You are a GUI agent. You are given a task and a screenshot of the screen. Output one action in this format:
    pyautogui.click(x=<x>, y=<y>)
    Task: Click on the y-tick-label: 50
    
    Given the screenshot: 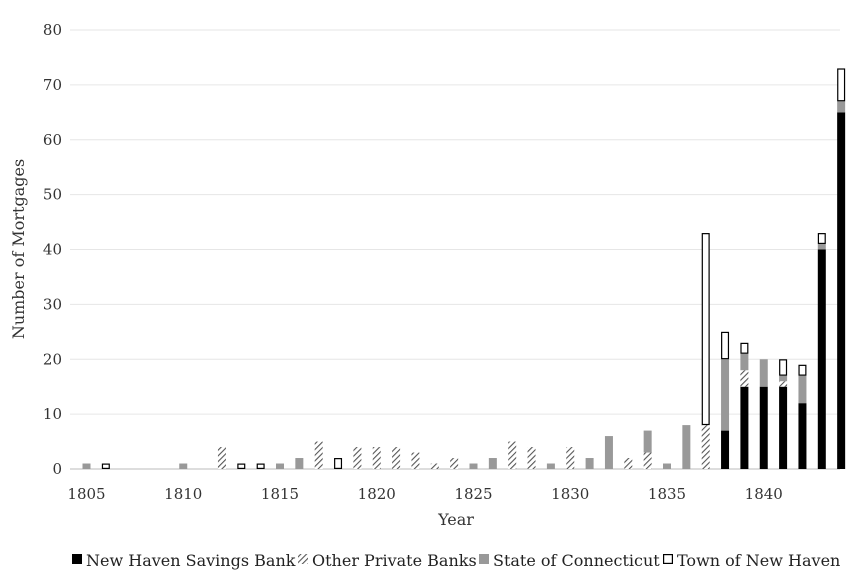 What is the action you would take?
    pyautogui.click(x=52, y=195)
    